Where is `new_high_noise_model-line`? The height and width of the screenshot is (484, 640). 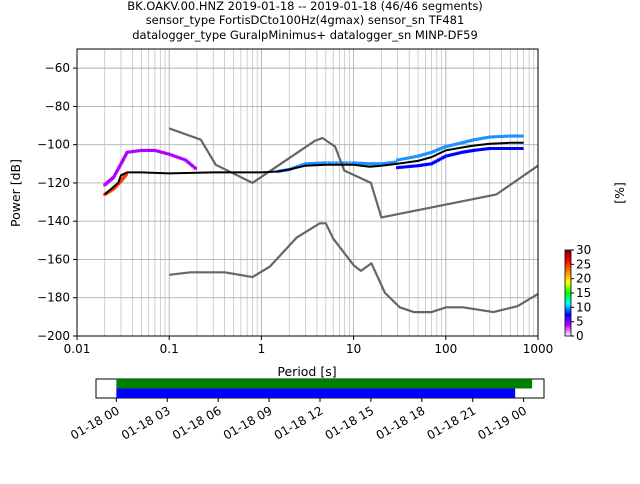 new_high_noise_model-line is located at coordinates (353, 173).